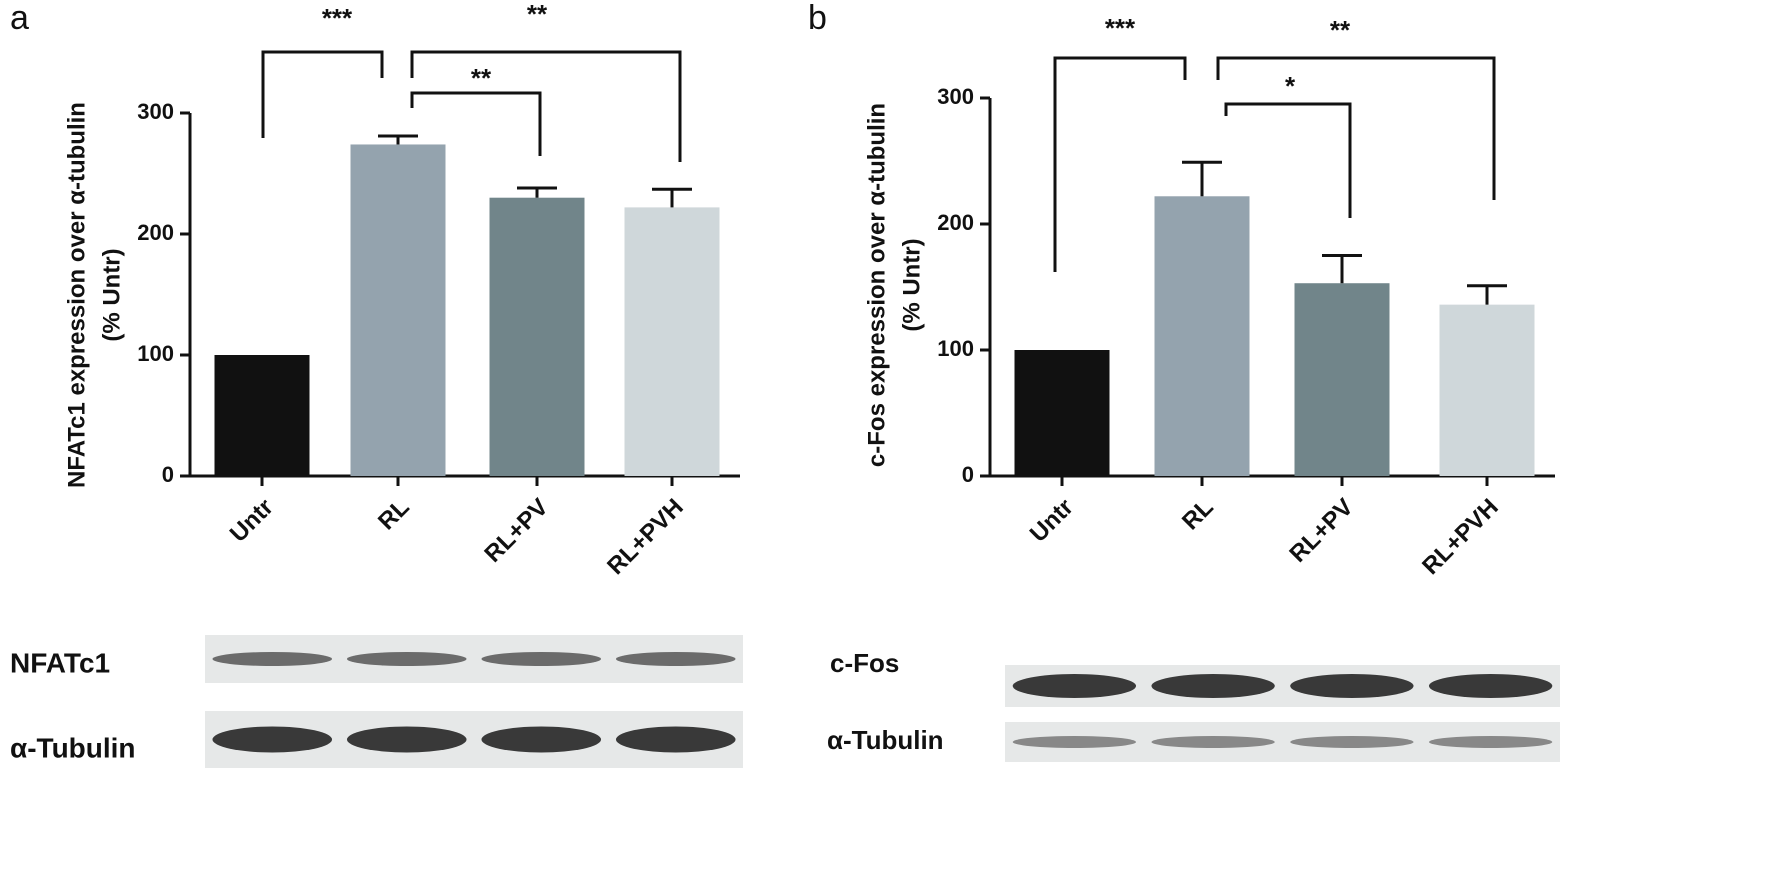 Image resolution: width=1772 pixels, height=875 pixels. Describe the element at coordinates (76, 295) in the screenshot. I see `y-axis-label: NFATc1 expression over α-tubulin` at that location.